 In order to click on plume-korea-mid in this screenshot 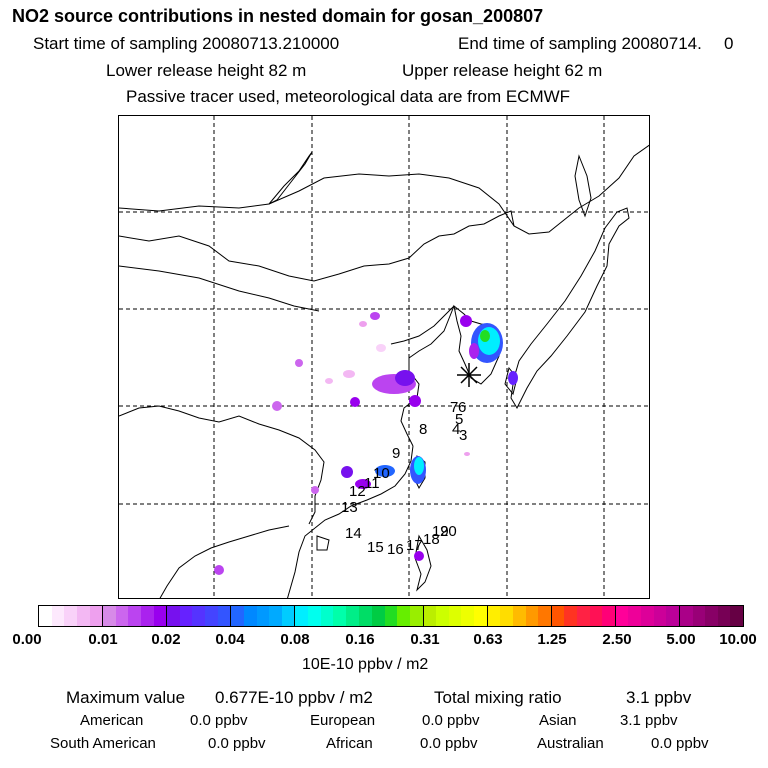, I will do `click(489, 341)`.